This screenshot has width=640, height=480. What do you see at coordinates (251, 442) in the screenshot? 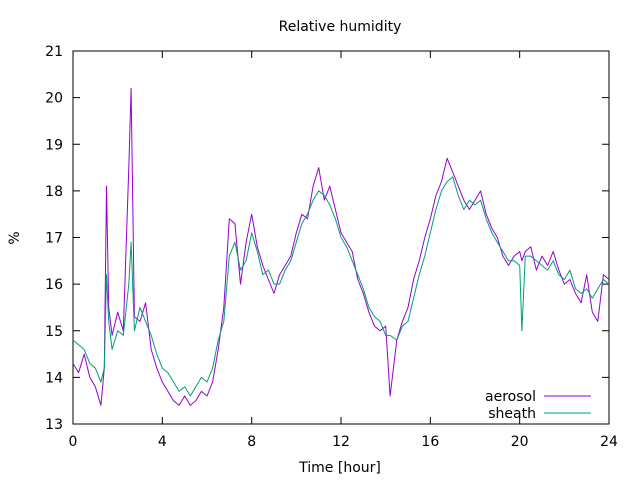
I see `x-tick-label: 8` at bounding box center [251, 442].